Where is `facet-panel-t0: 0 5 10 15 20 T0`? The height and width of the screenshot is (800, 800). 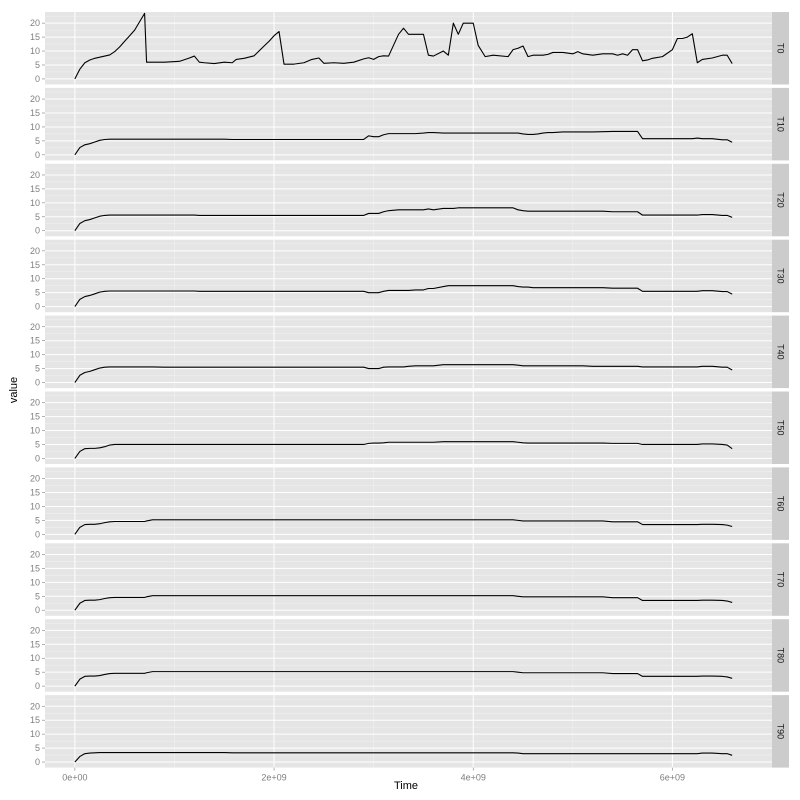
facet-panel-t0: 0 5 10 15 20 T0 is located at coordinates (409, 48).